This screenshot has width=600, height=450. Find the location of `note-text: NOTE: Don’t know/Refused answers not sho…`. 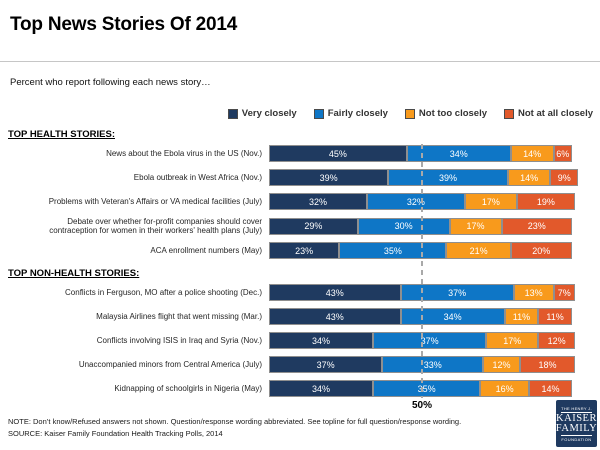

note-text: NOTE: Don’t know/Refused answers not sho… is located at coordinates (235, 421).